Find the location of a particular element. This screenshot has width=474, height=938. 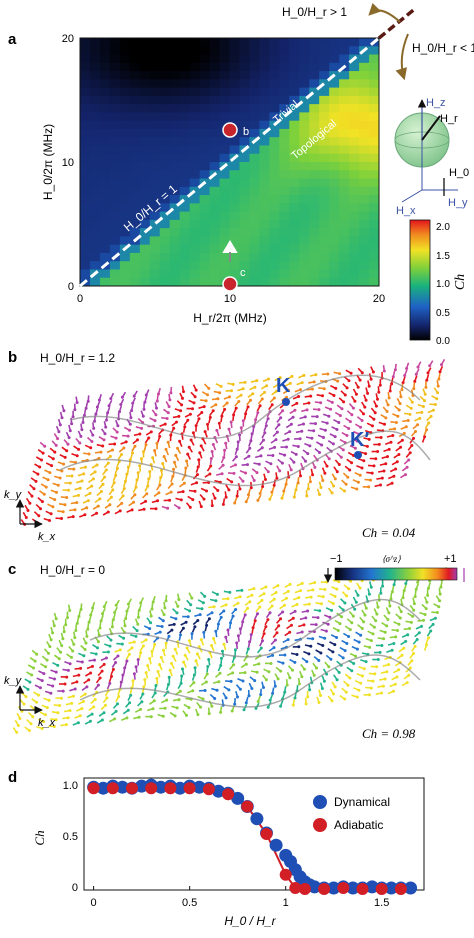

panel-a-y-axis: 0 10 20 H_0/2π (MHz) is located at coordinates (57, 163).